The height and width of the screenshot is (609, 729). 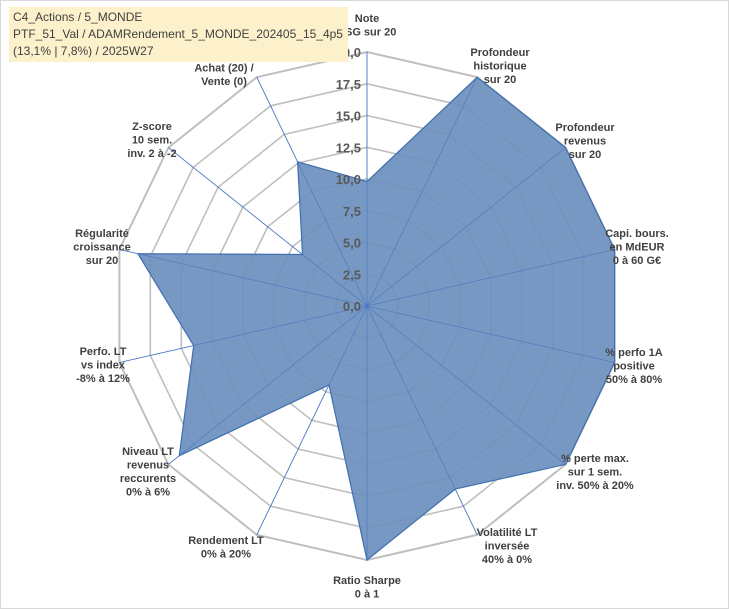 I want to click on tick-label: 12,5, so click(x=348, y=147).